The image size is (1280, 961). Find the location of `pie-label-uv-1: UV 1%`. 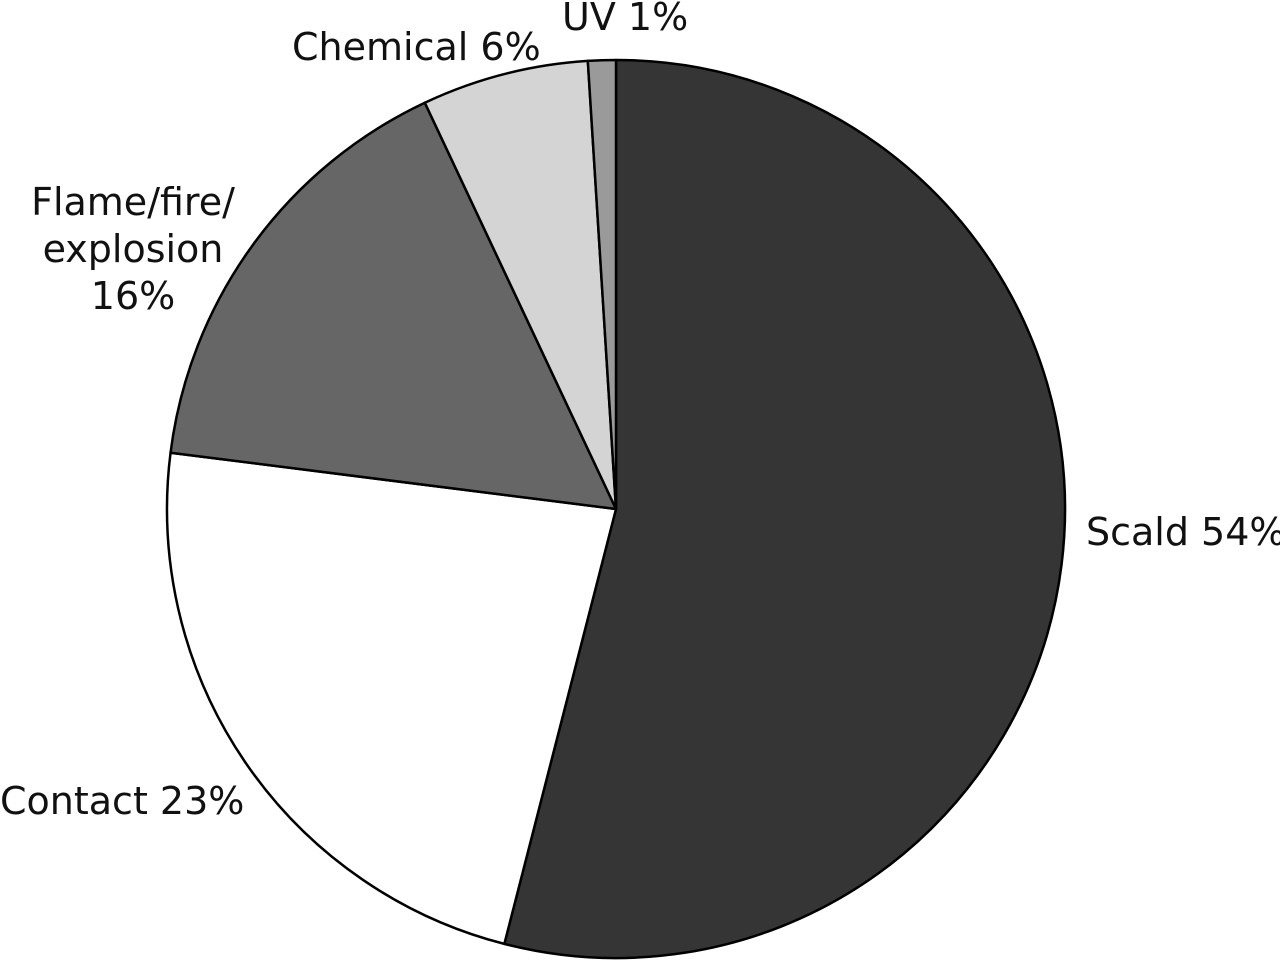

pie-label-uv-1: UV 1% is located at coordinates (625, 19).